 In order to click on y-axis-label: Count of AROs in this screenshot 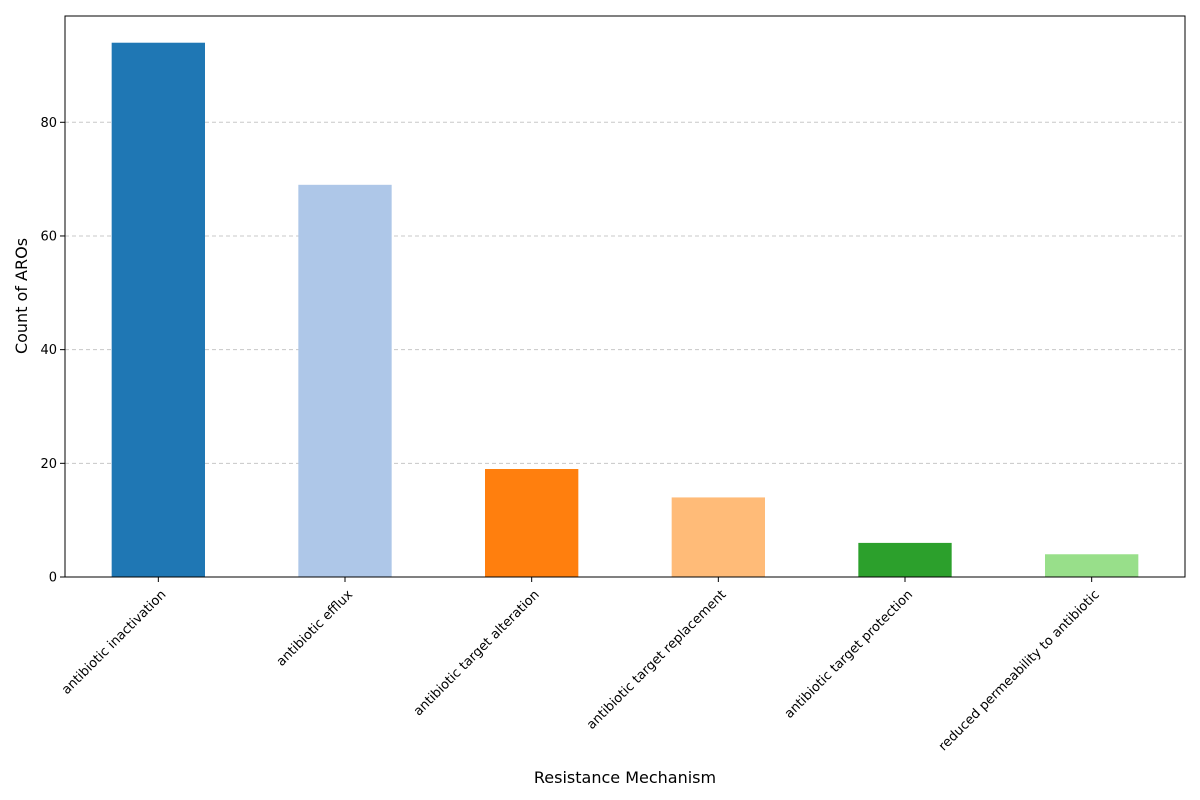, I will do `click(21, 296)`.